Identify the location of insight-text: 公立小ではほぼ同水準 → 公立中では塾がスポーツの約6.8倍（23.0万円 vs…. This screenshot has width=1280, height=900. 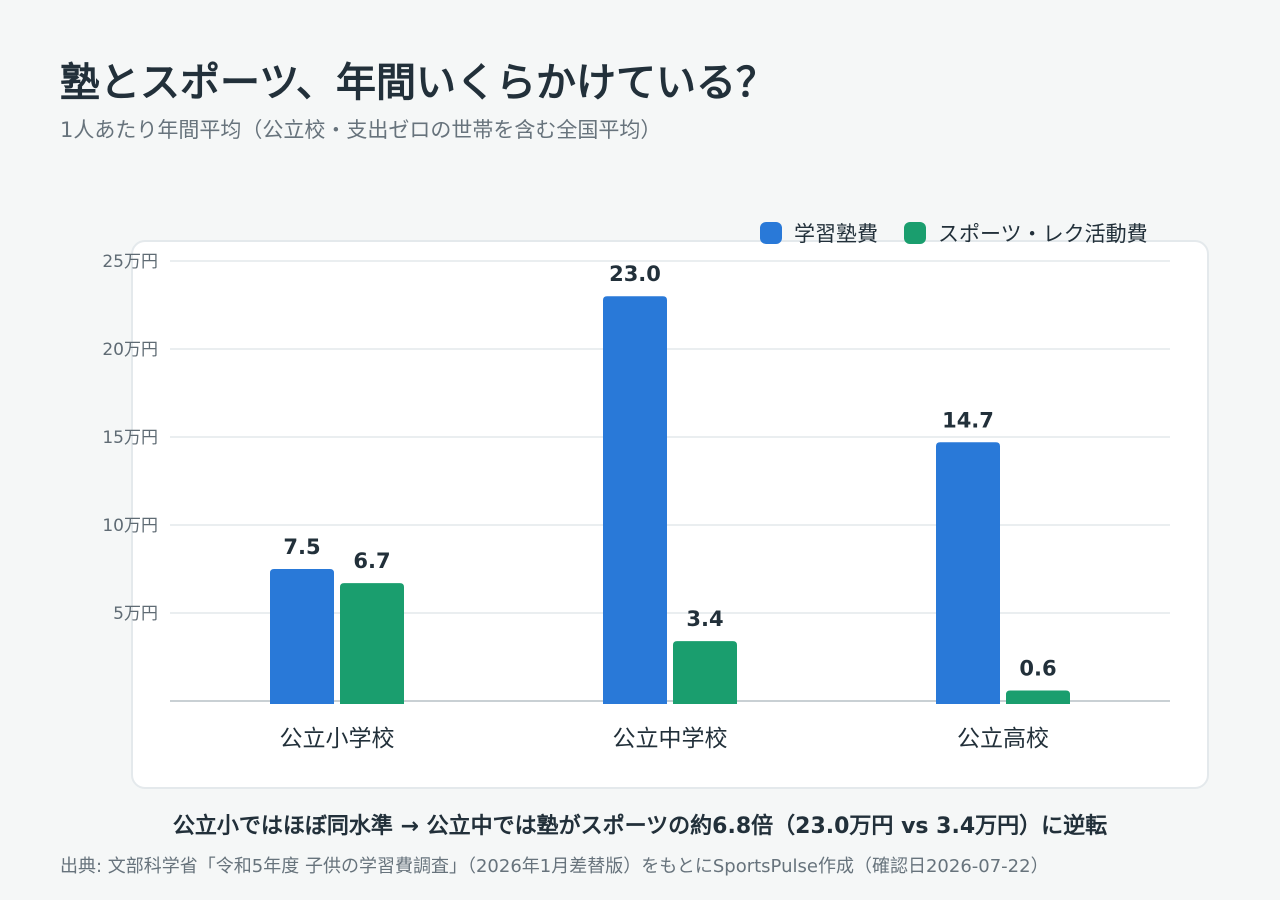
(640, 826).